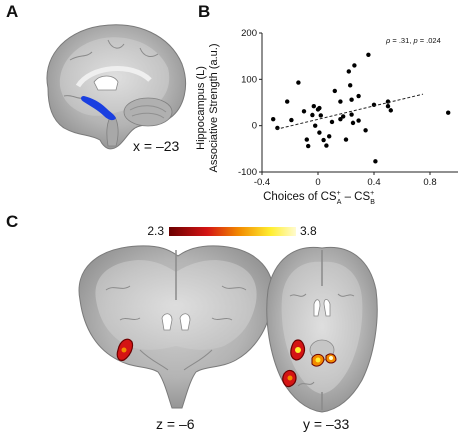 The width and height of the screenshot is (474, 442). I want to click on y-axis-label-line2: Associative Strength (a.u.), so click(214, 107).